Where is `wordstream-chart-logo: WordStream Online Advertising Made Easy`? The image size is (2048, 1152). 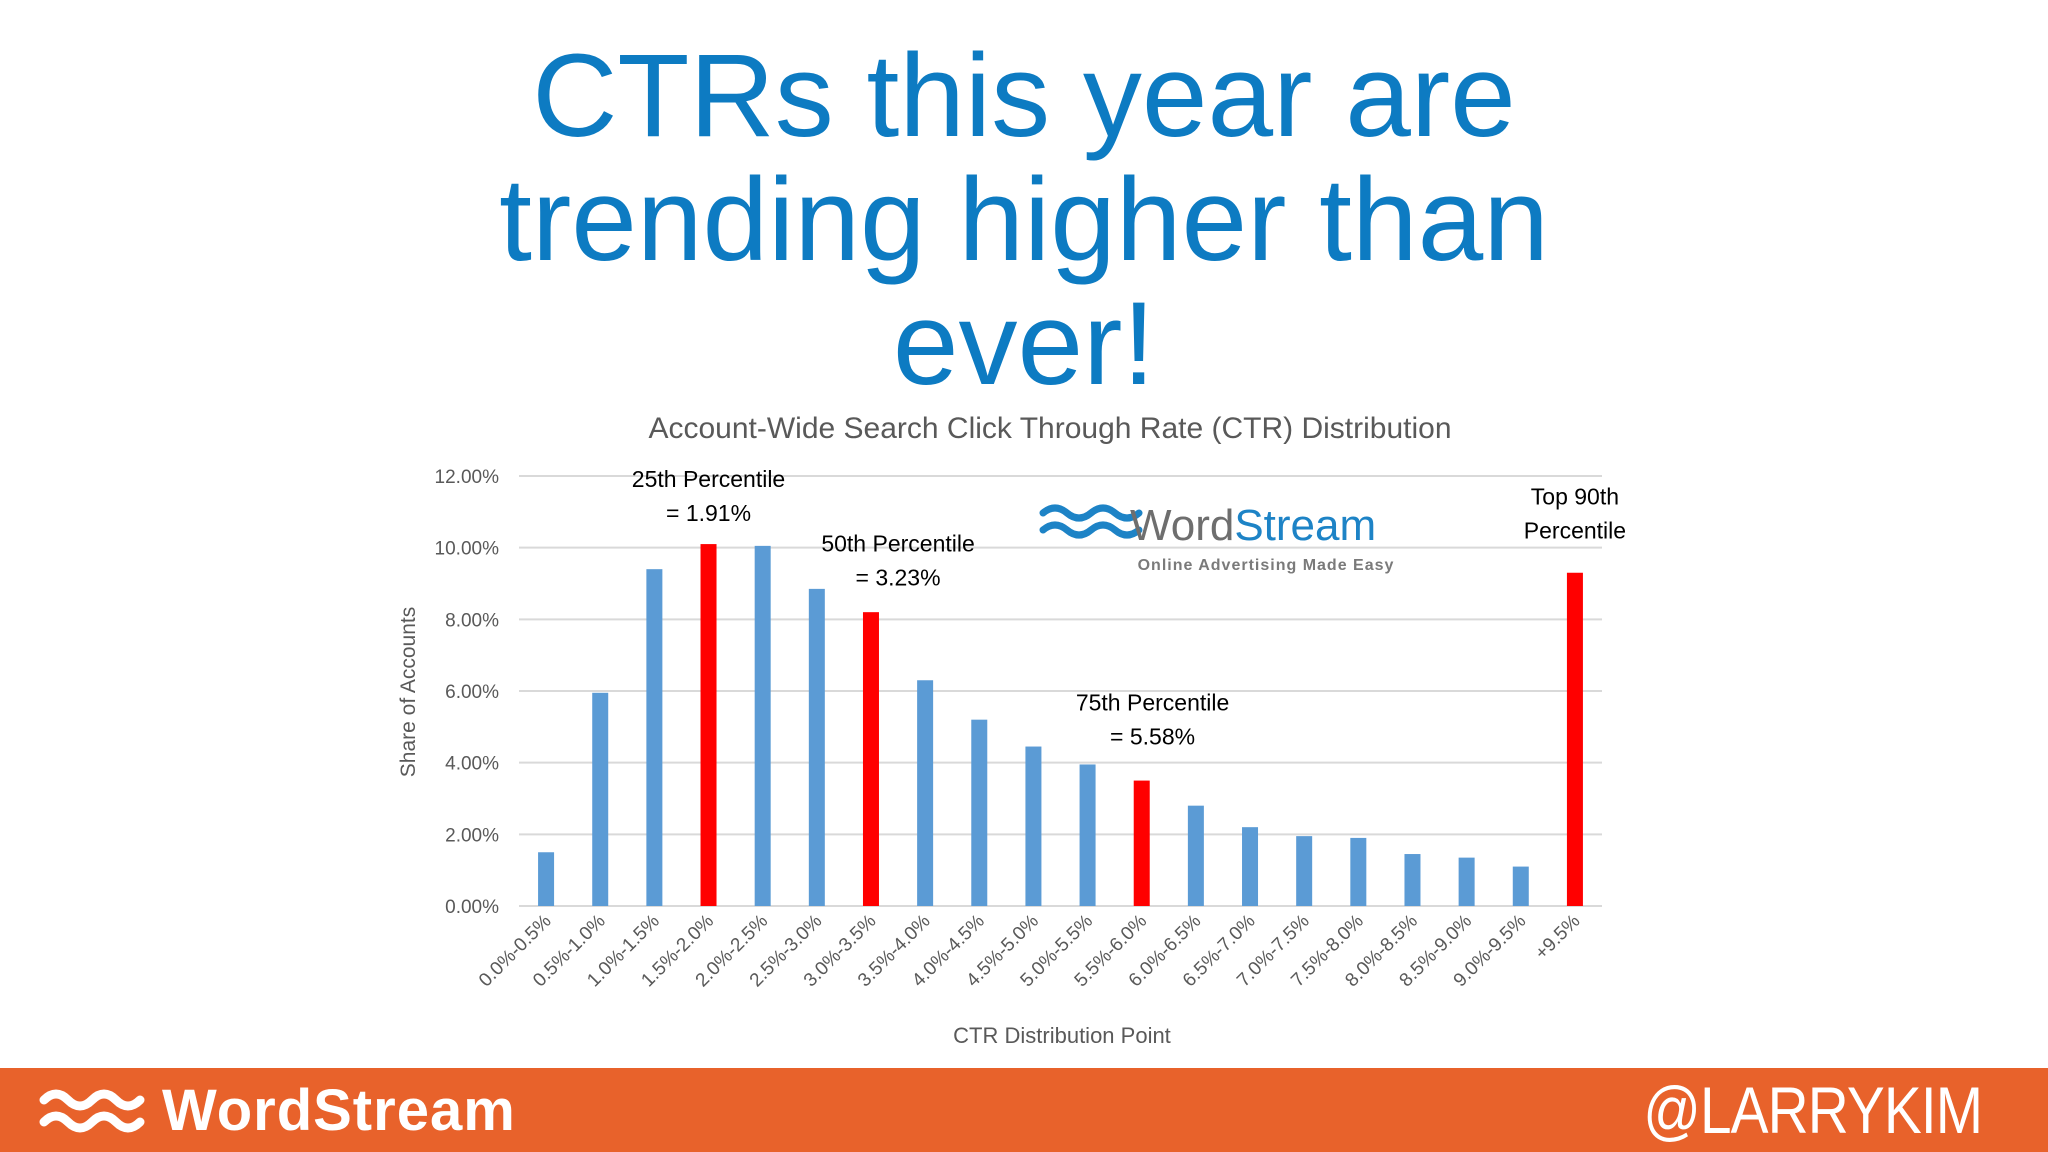
wordstream-chart-logo: WordStream Online Advertising Made Easy is located at coordinates (1217, 537).